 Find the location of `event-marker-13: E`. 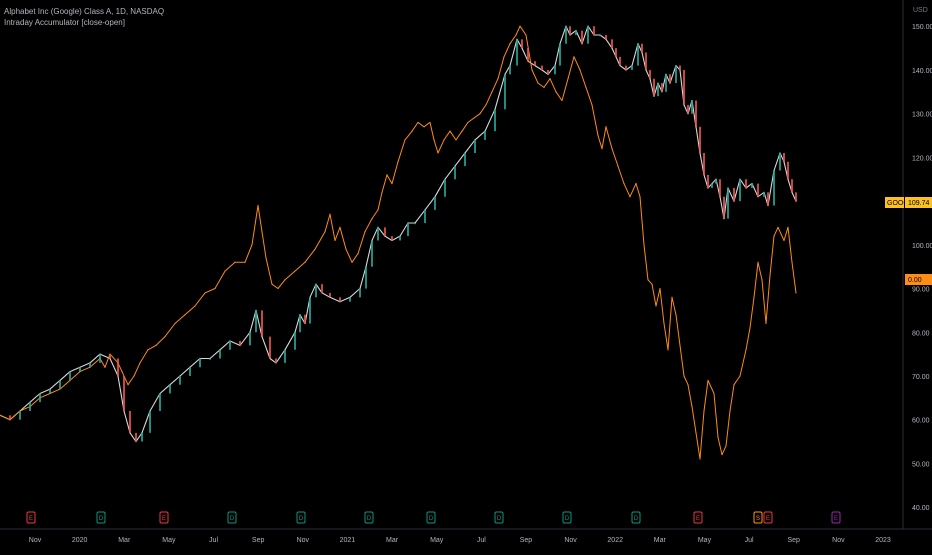

event-marker-13: E is located at coordinates (836, 517).